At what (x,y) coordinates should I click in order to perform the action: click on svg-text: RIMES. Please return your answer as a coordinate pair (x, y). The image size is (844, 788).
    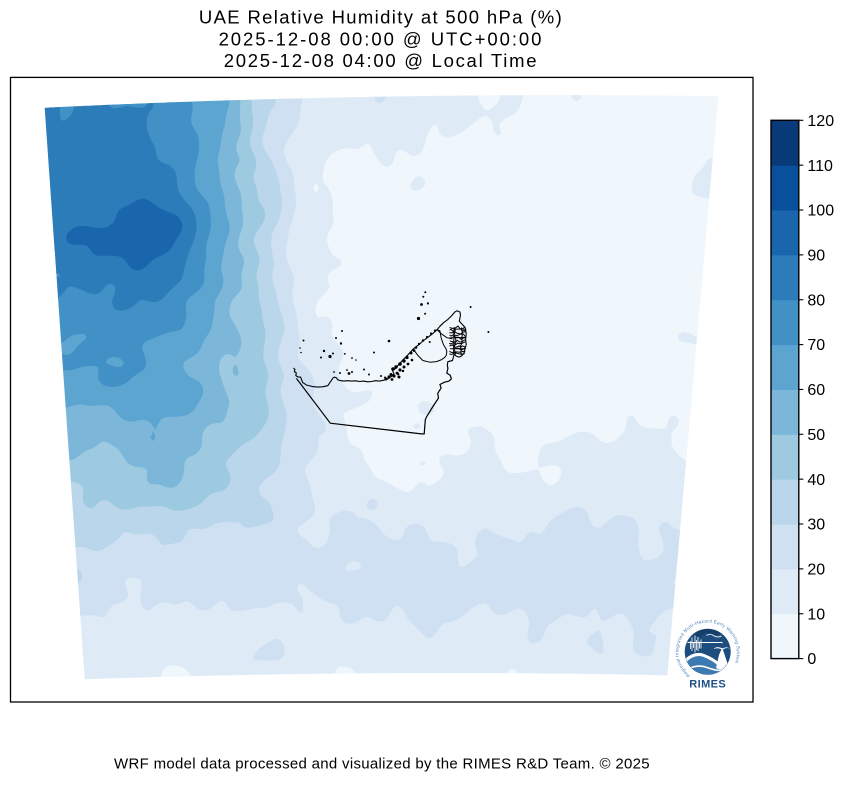
    Looking at the image, I should click on (707, 685).